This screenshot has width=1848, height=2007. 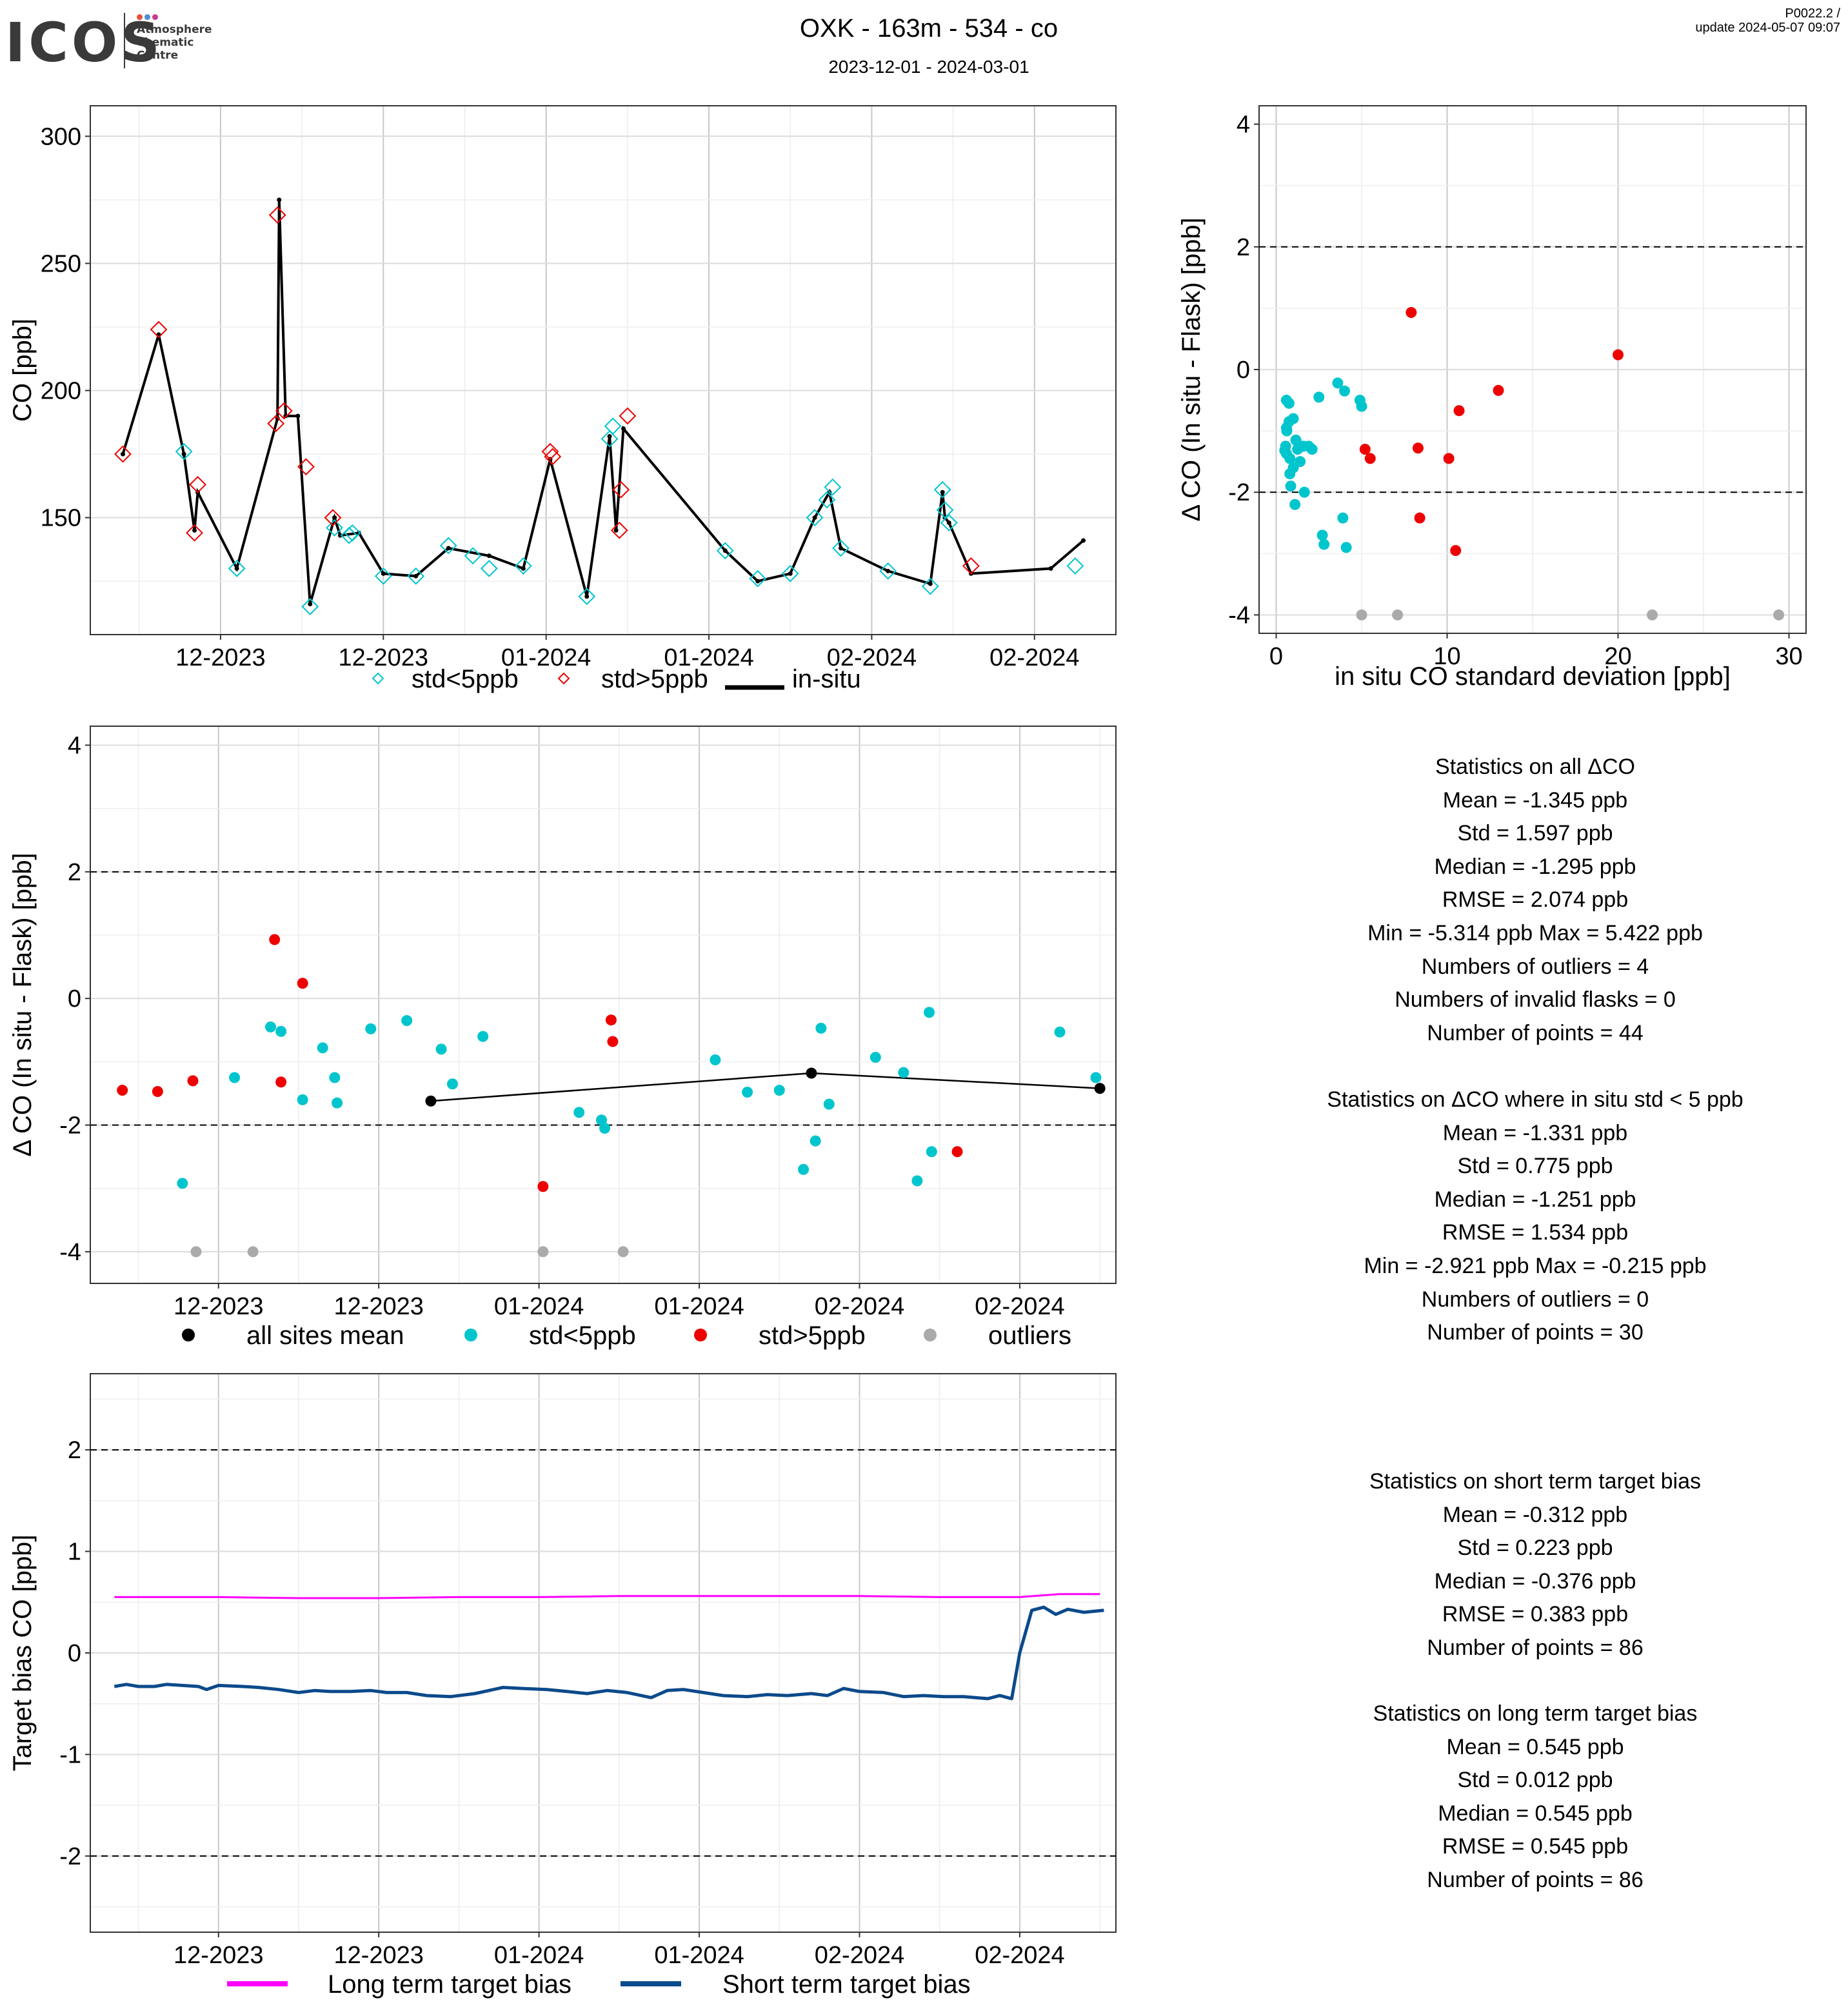 I want to click on y-tick-label: 300, so click(x=61, y=136).